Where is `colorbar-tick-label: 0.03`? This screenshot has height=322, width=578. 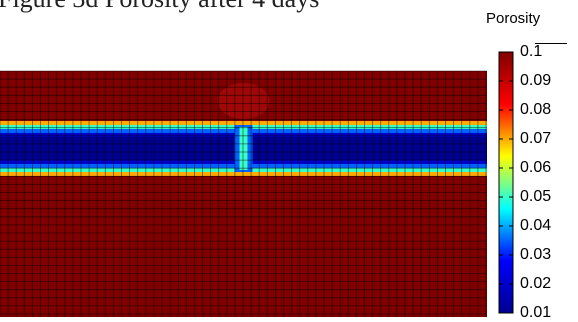 colorbar-tick-label: 0.03 is located at coordinates (536, 254).